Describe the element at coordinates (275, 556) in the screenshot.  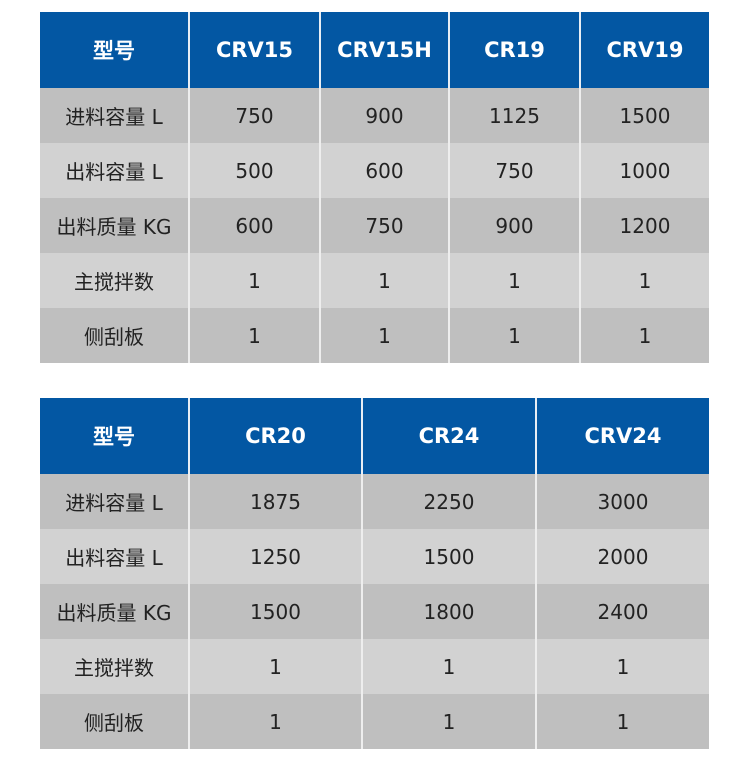
I see `value-cell: 1250` at that location.